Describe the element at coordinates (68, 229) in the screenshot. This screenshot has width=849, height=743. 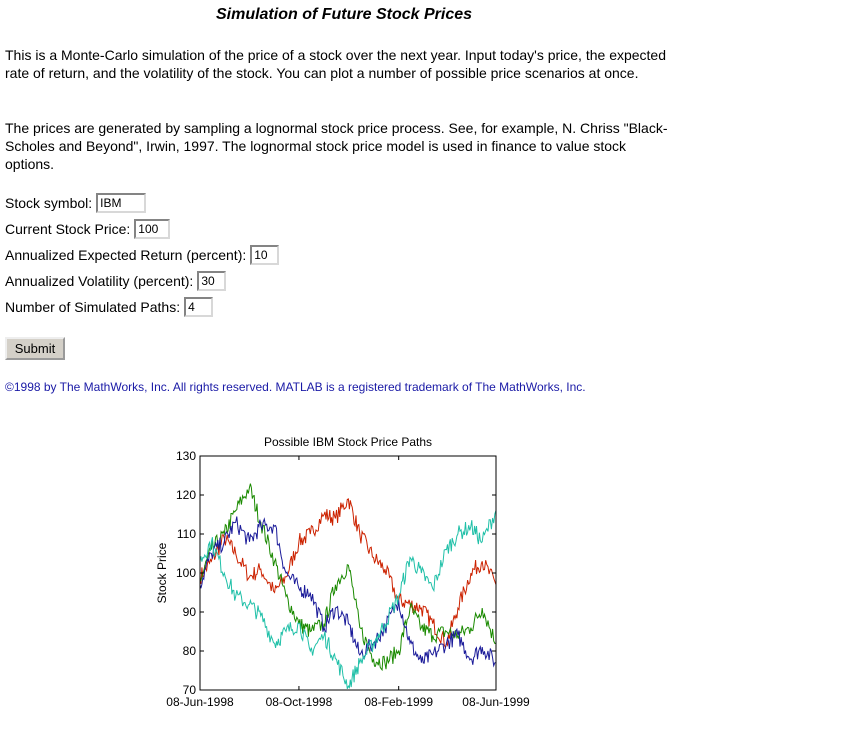
I see `price-label: Current Stock Price:` at that location.